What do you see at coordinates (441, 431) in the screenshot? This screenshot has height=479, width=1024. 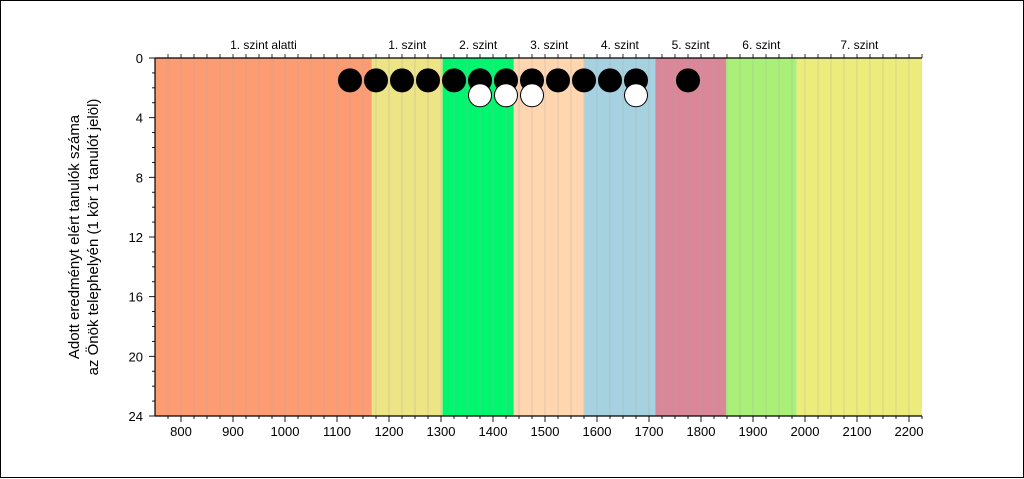 I see `x-tick-label: 1300` at bounding box center [441, 431].